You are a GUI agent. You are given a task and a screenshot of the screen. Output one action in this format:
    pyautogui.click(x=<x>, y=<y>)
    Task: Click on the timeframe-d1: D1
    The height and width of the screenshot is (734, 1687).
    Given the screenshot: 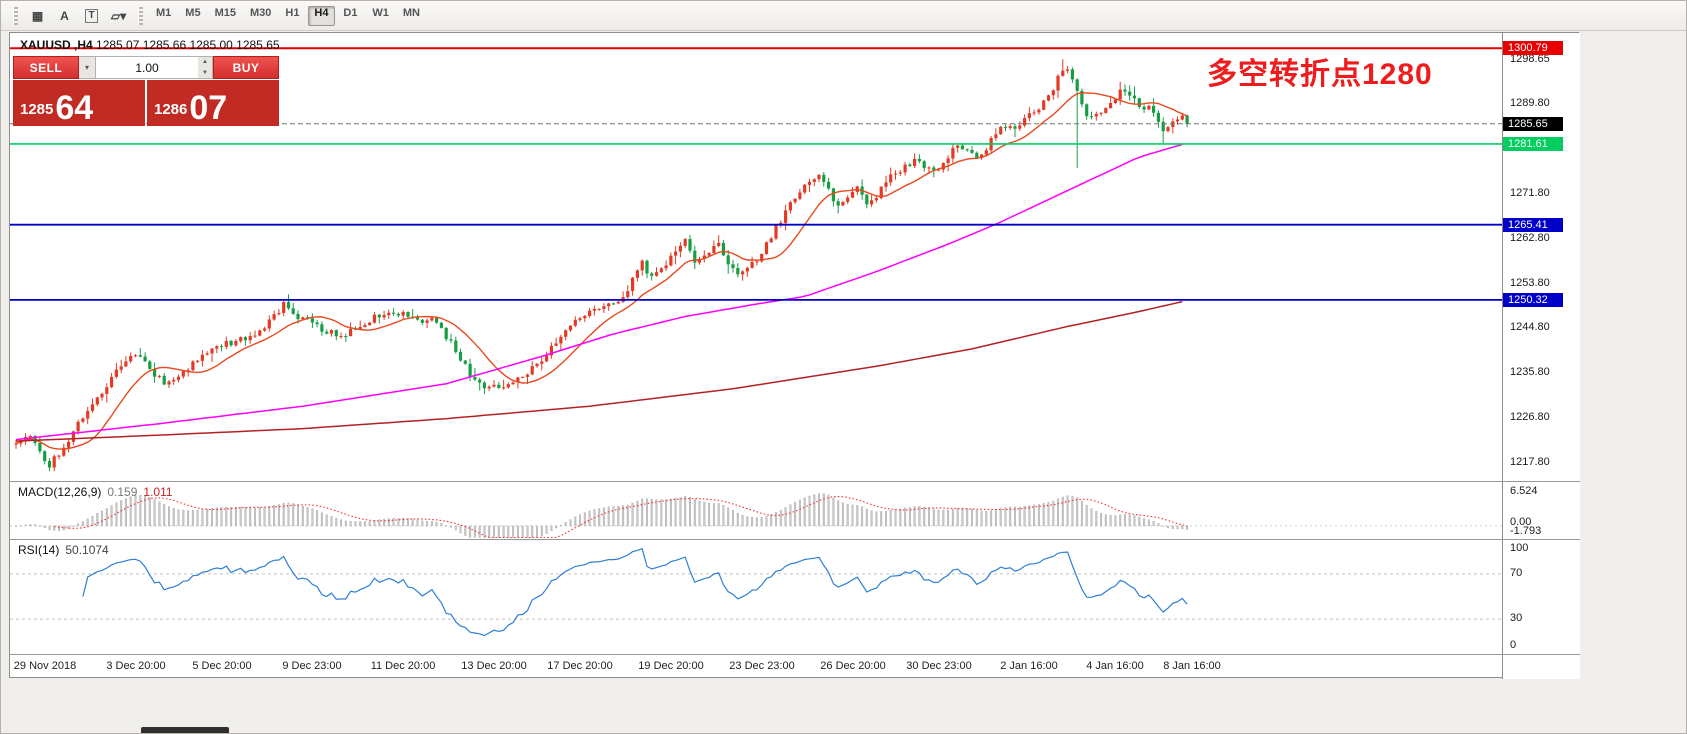 What is the action you would take?
    pyautogui.click(x=350, y=12)
    